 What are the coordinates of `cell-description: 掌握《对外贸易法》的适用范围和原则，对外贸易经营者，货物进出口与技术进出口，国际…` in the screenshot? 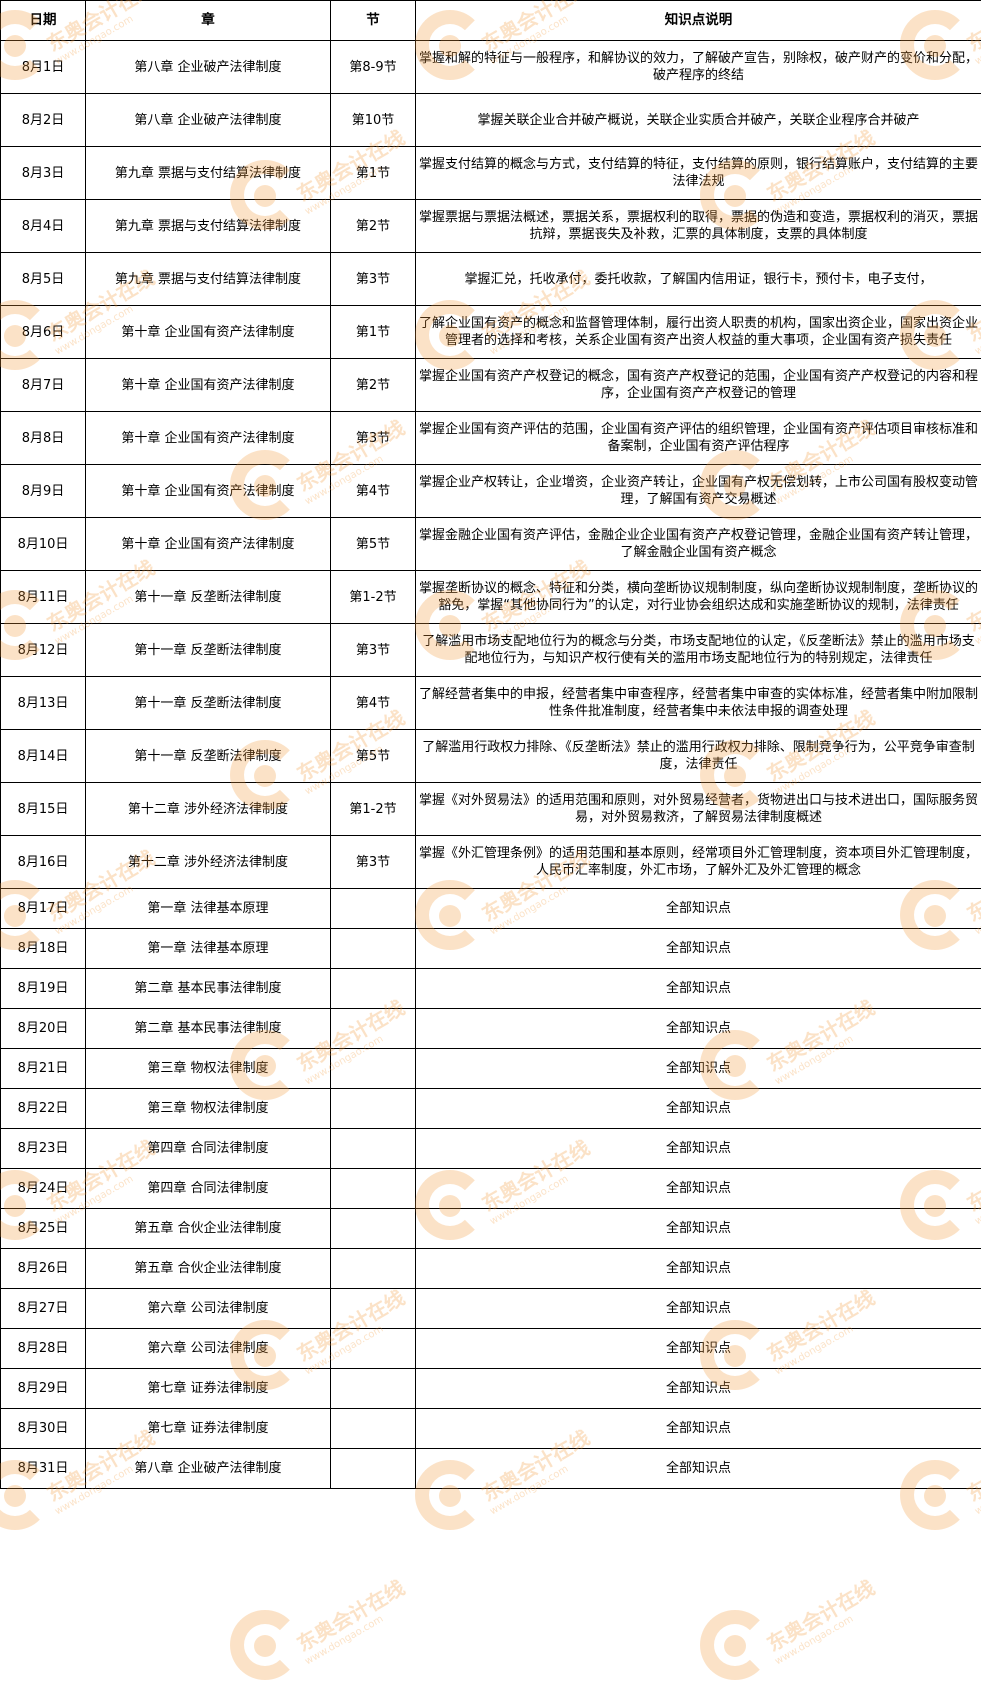 It's located at (698, 809).